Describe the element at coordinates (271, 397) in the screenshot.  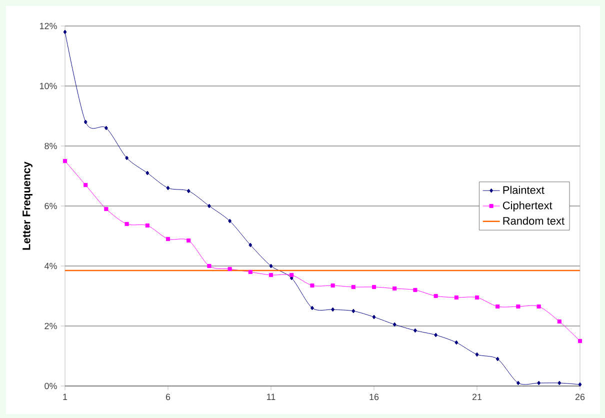
I see `x-tick-label: 11` at that location.